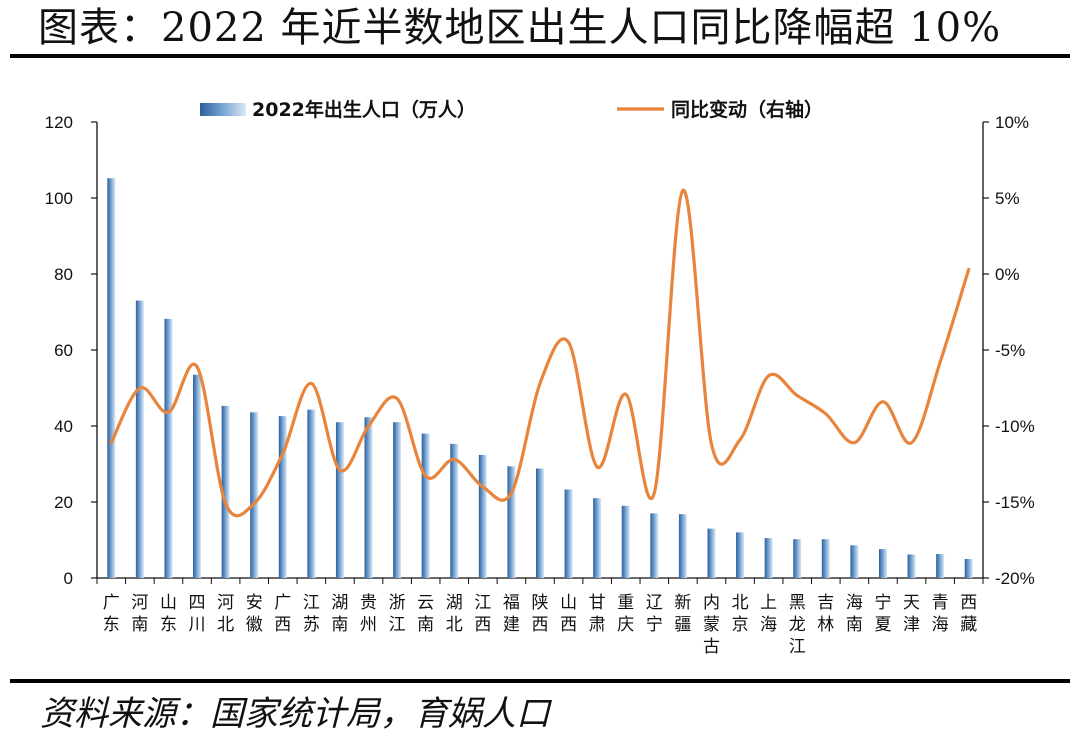 This screenshot has height=744, width=1080. I want to click on category-label: 河南, so click(139, 614).